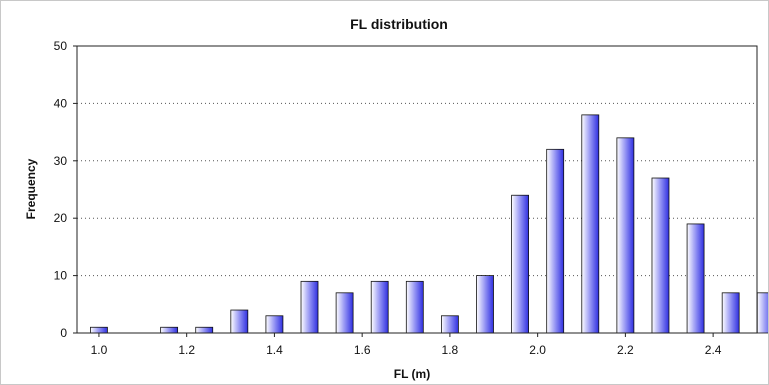 The image size is (769, 385). I want to click on y-tick-label: 10, so click(61, 276).